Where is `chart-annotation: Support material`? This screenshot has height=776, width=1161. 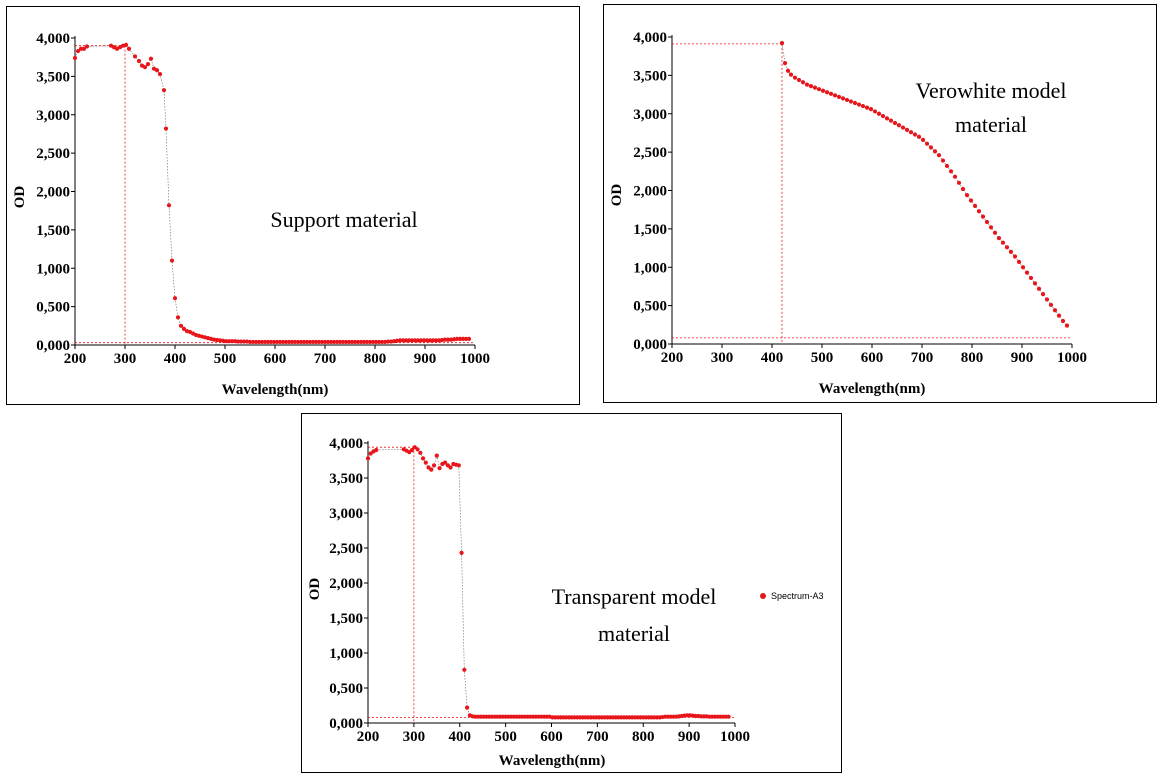
chart-annotation: Support material is located at coordinates (343, 219).